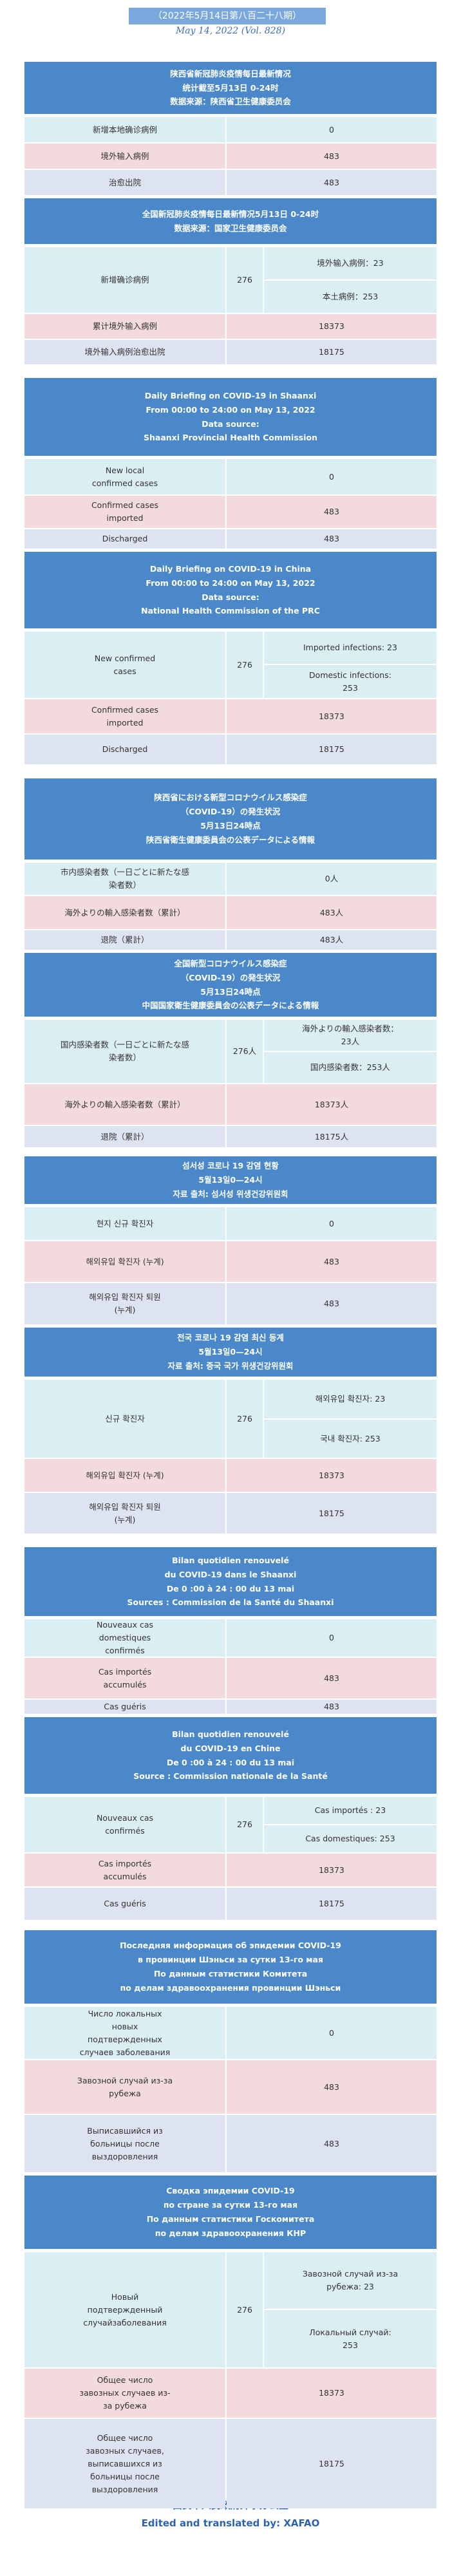 The image size is (461, 2576). I want to click on header-line: Data source:, so click(230, 597).